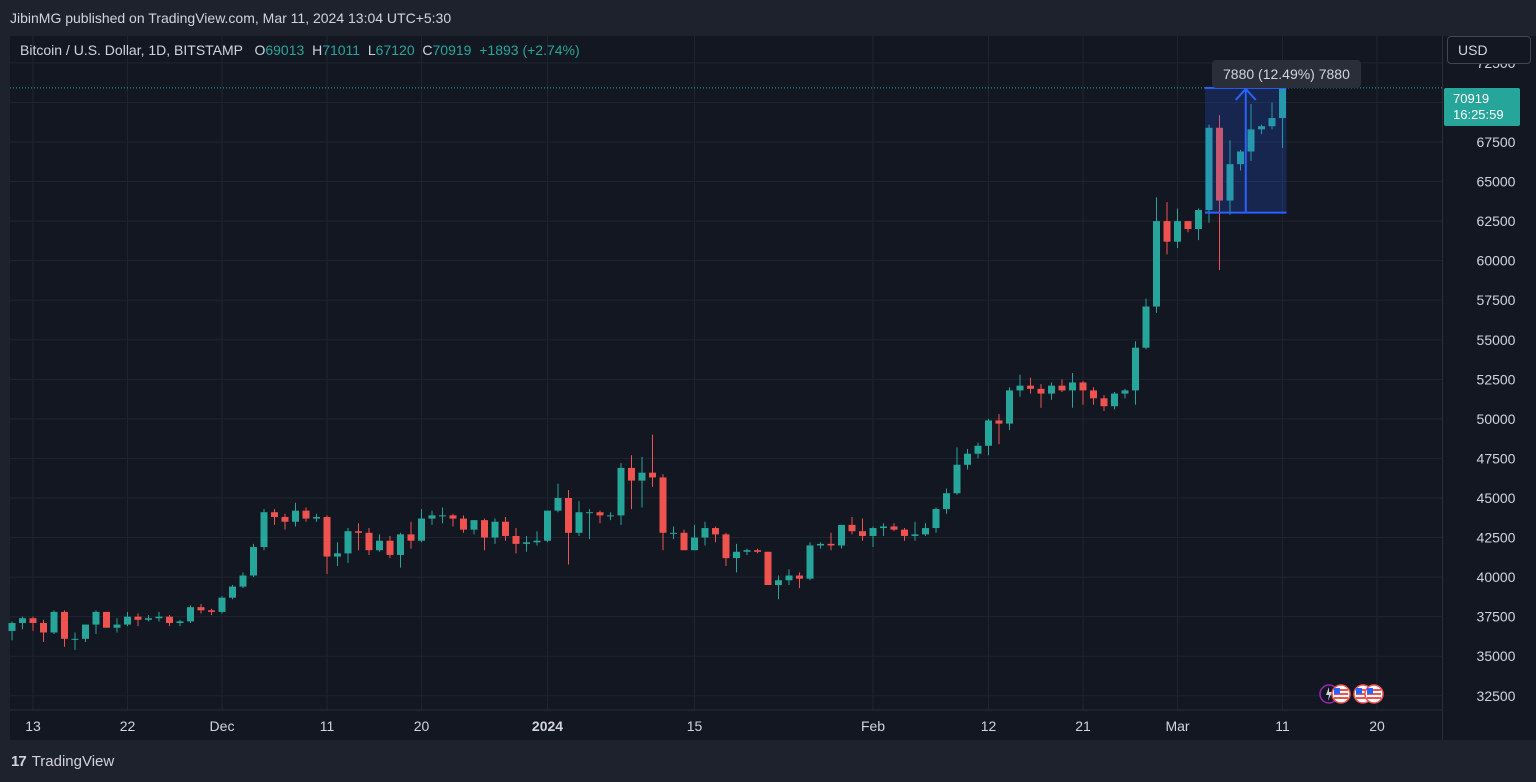  I want to click on y-tick-label: 62500, so click(1496, 221).